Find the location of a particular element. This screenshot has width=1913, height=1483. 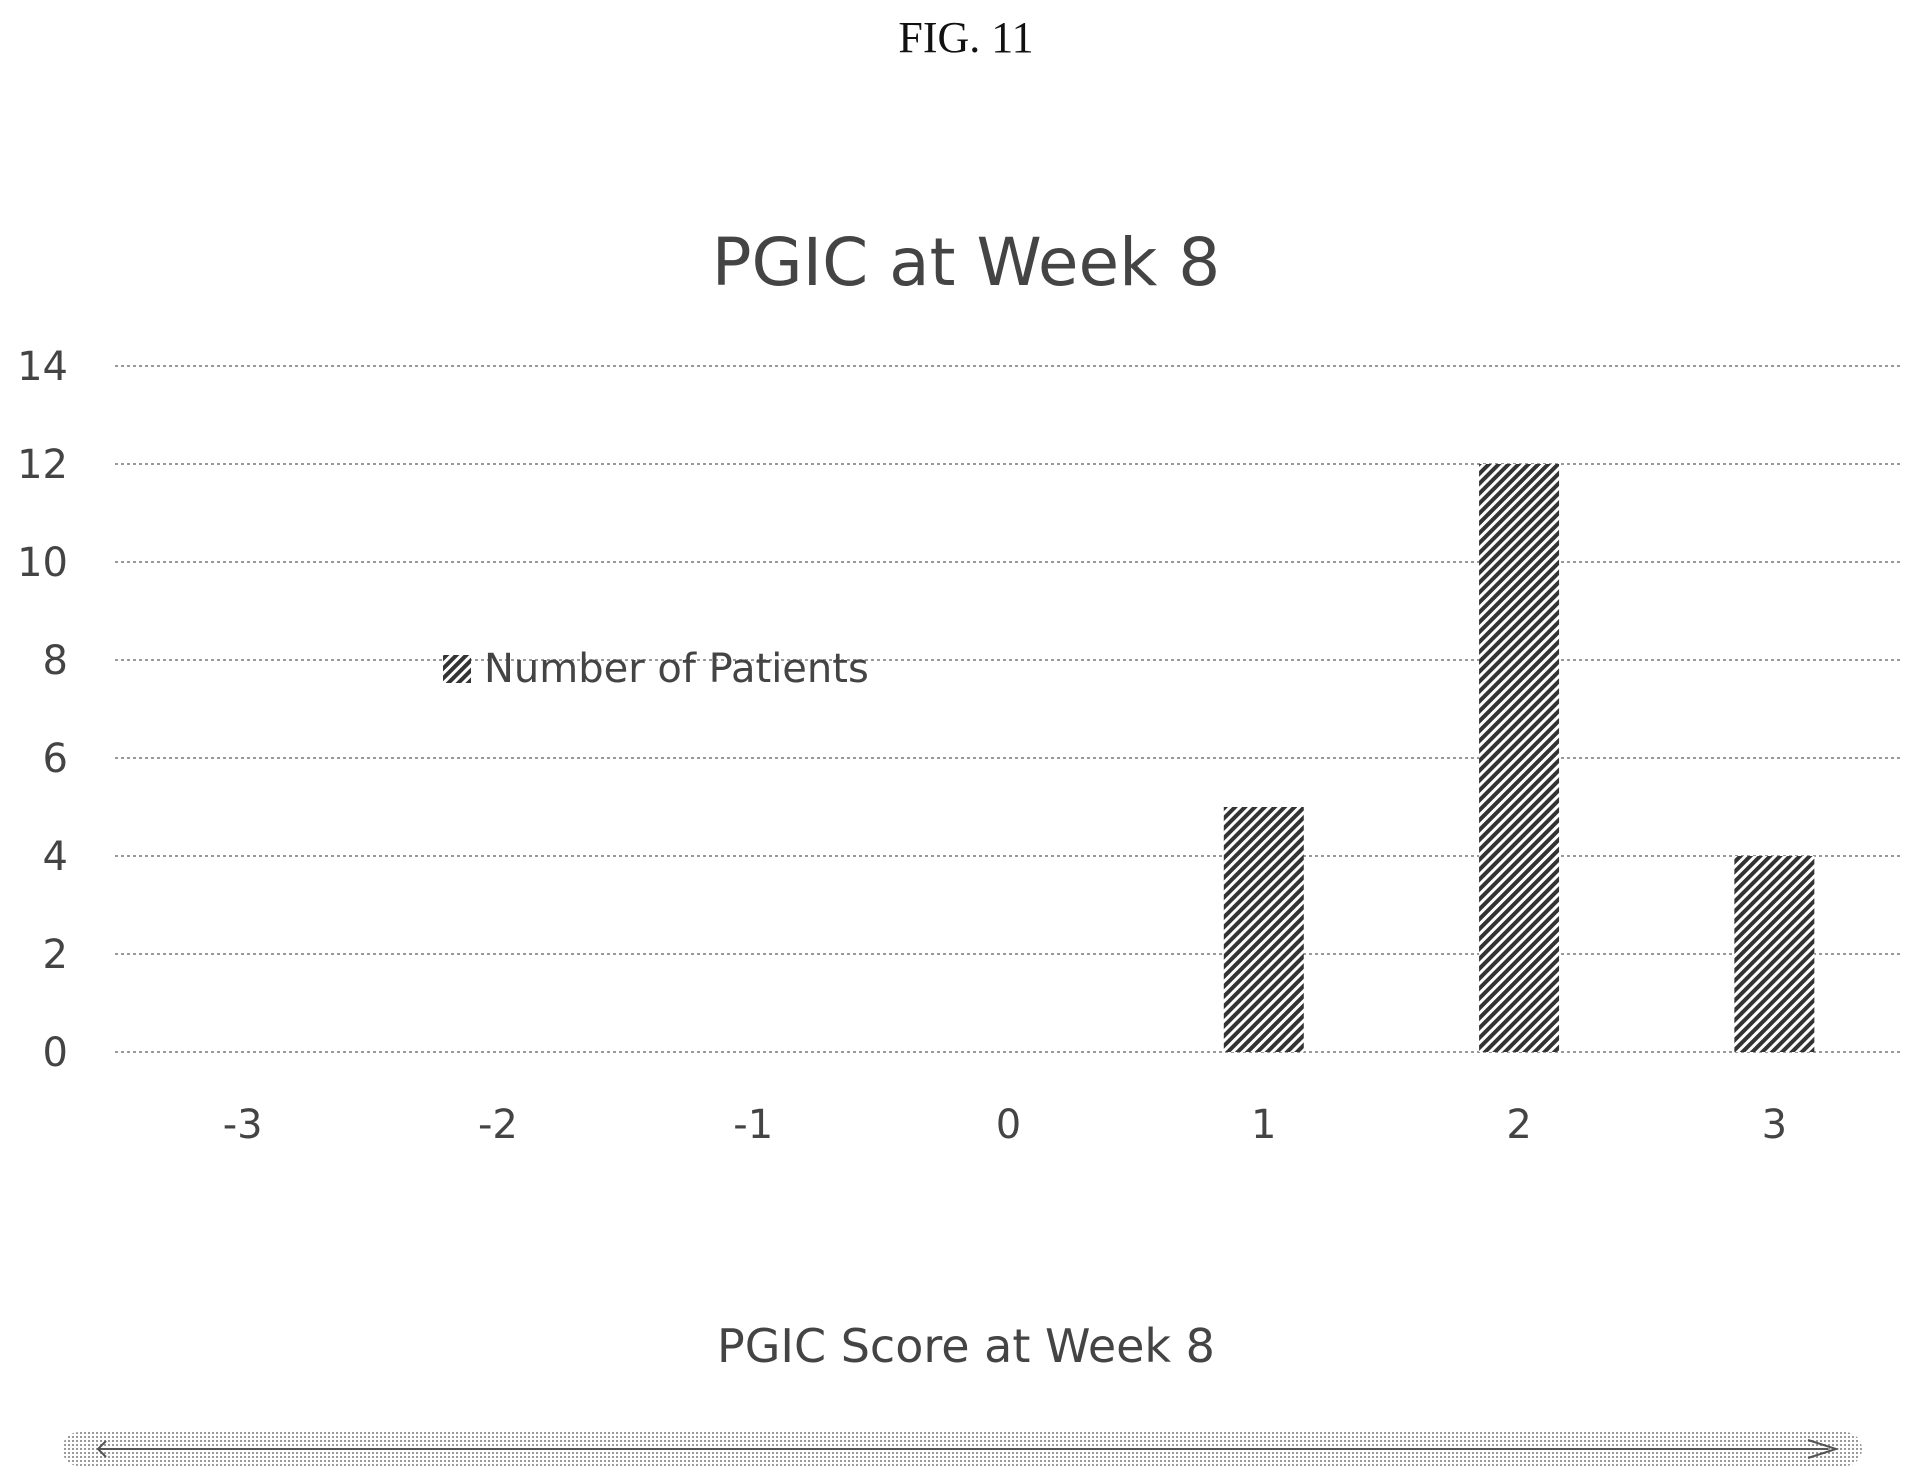

y-axis-tick-labels: 0 2 4 6 8 10 12 14 is located at coordinates (42, 710).